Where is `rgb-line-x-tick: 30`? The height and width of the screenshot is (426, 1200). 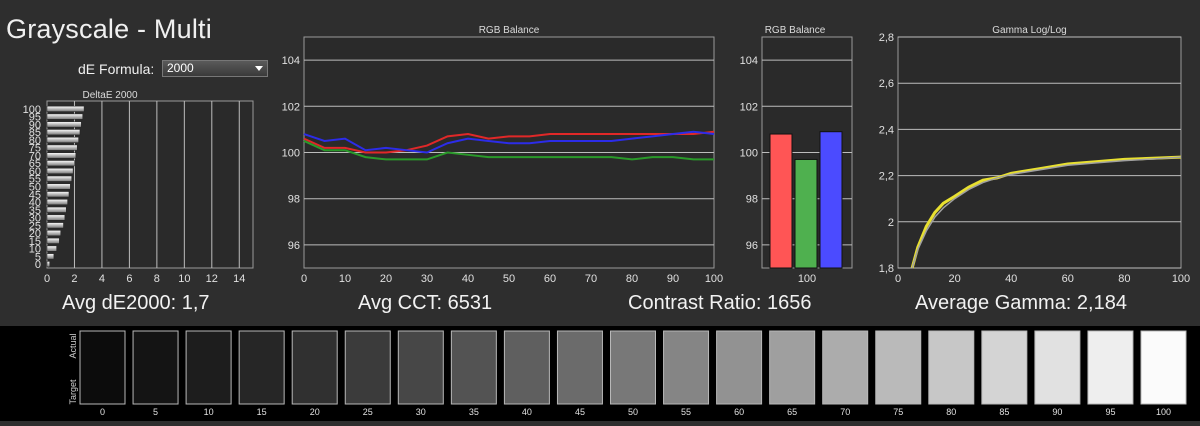 rgb-line-x-tick: 30 is located at coordinates (427, 279).